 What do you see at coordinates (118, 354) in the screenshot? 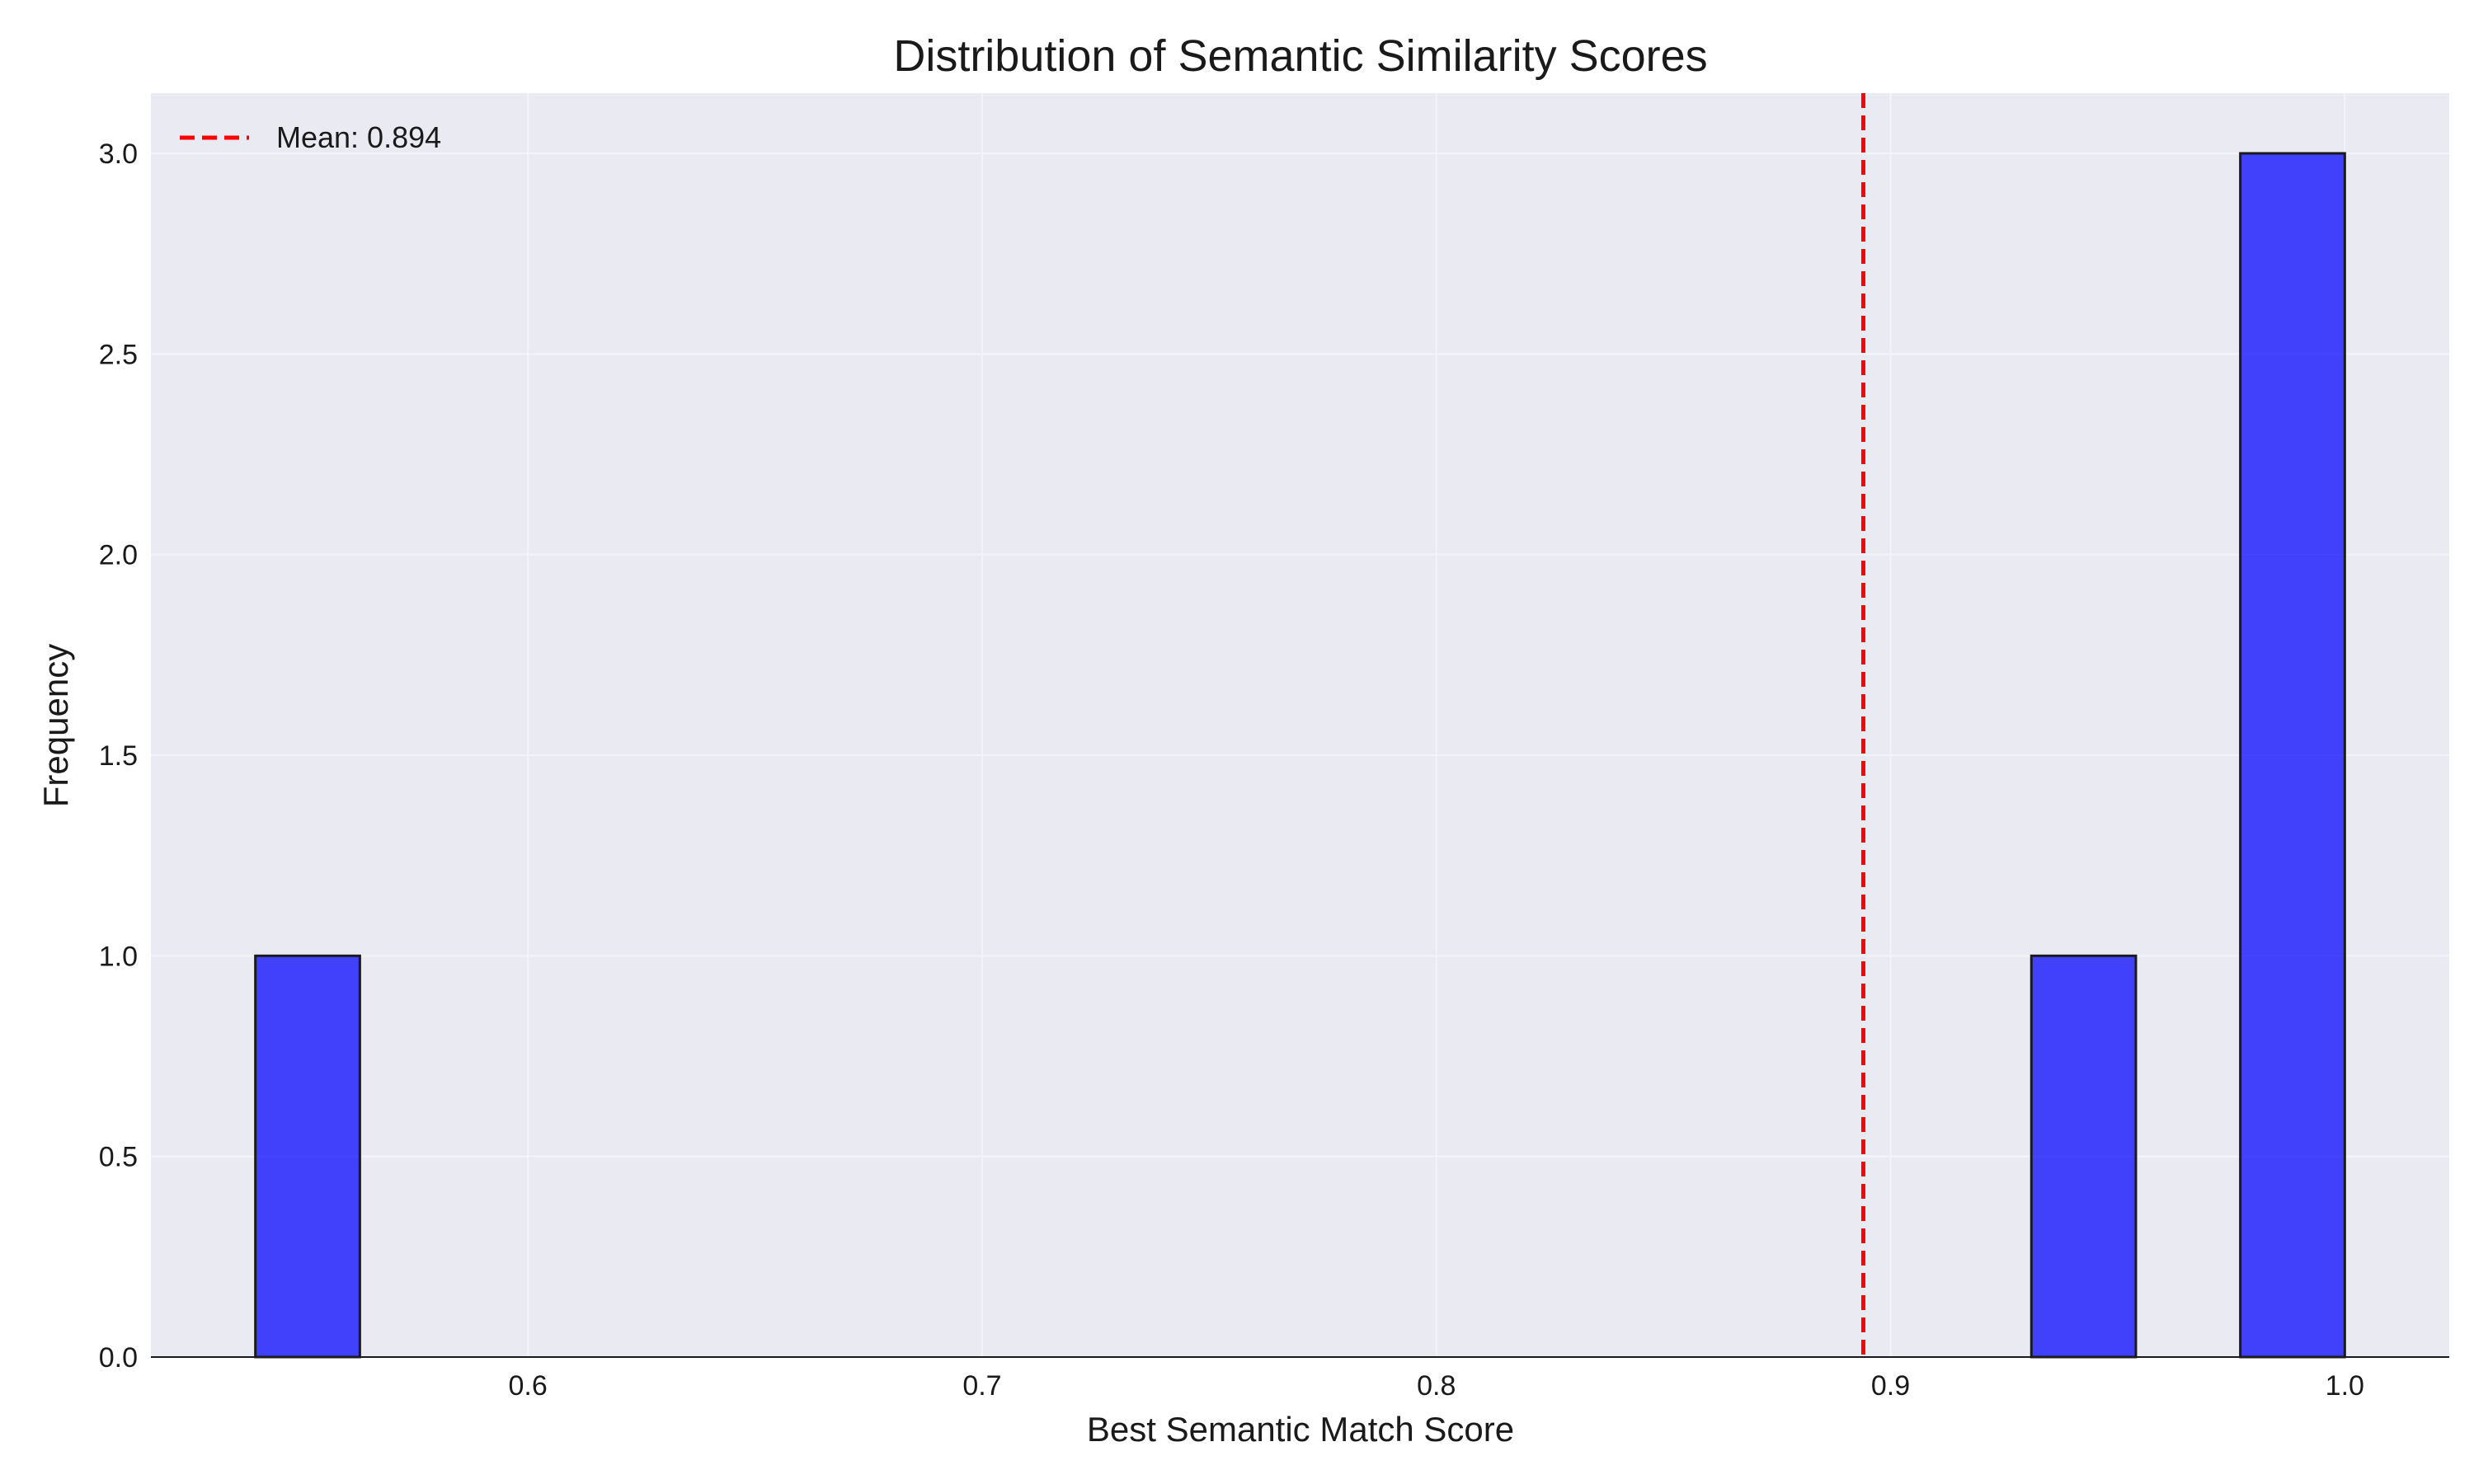
I see `y-tick-label: 2.5` at bounding box center [118, 354].